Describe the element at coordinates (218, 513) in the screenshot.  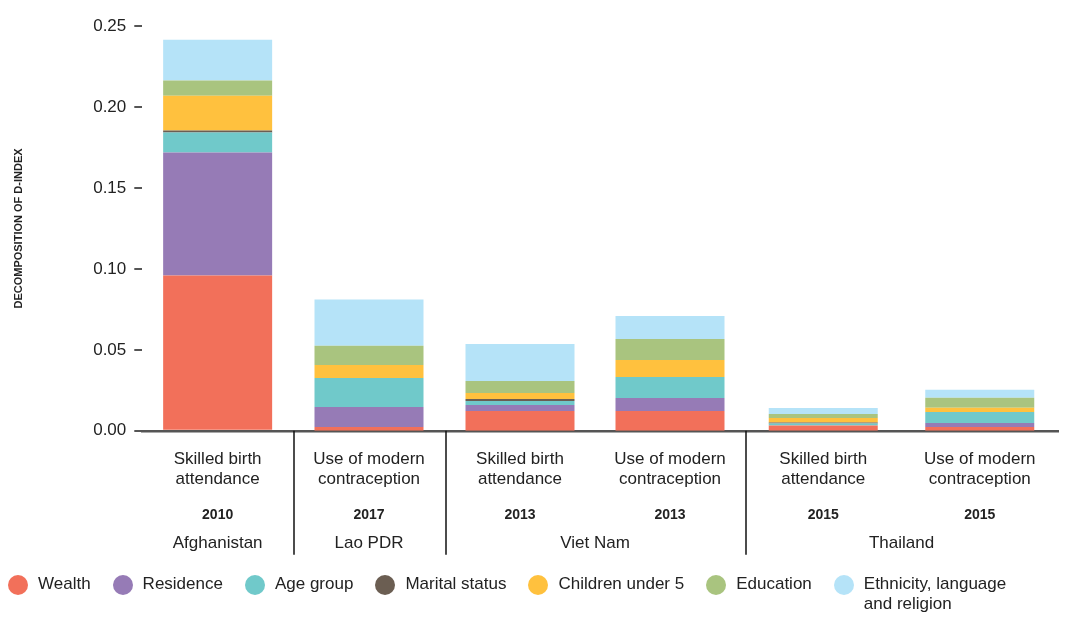
I see `text: 2010` at that location.